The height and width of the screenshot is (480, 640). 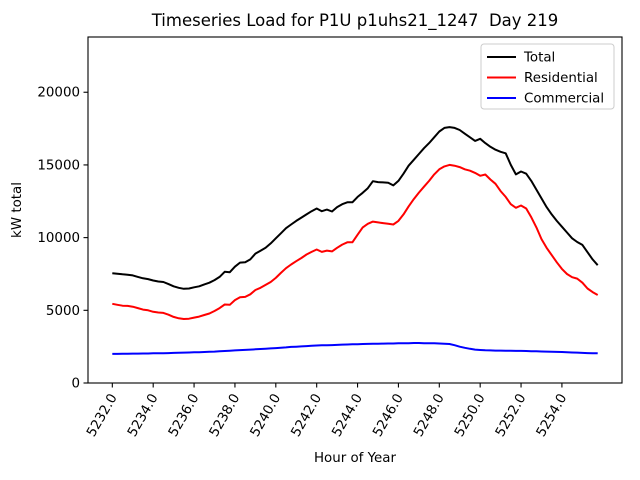 I want to click on x-tick-label: 5248.0, so click(x=429, y=416).